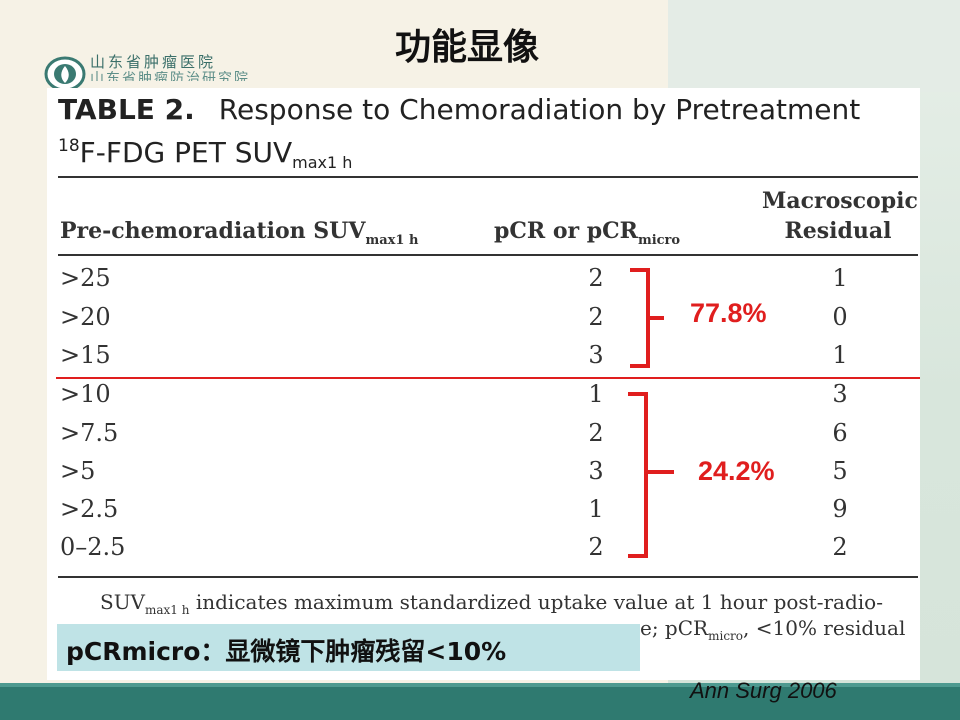  Describe the element at coordinates (65, 74) in the screenshot. I see `hospital-logo-icon` at that location.